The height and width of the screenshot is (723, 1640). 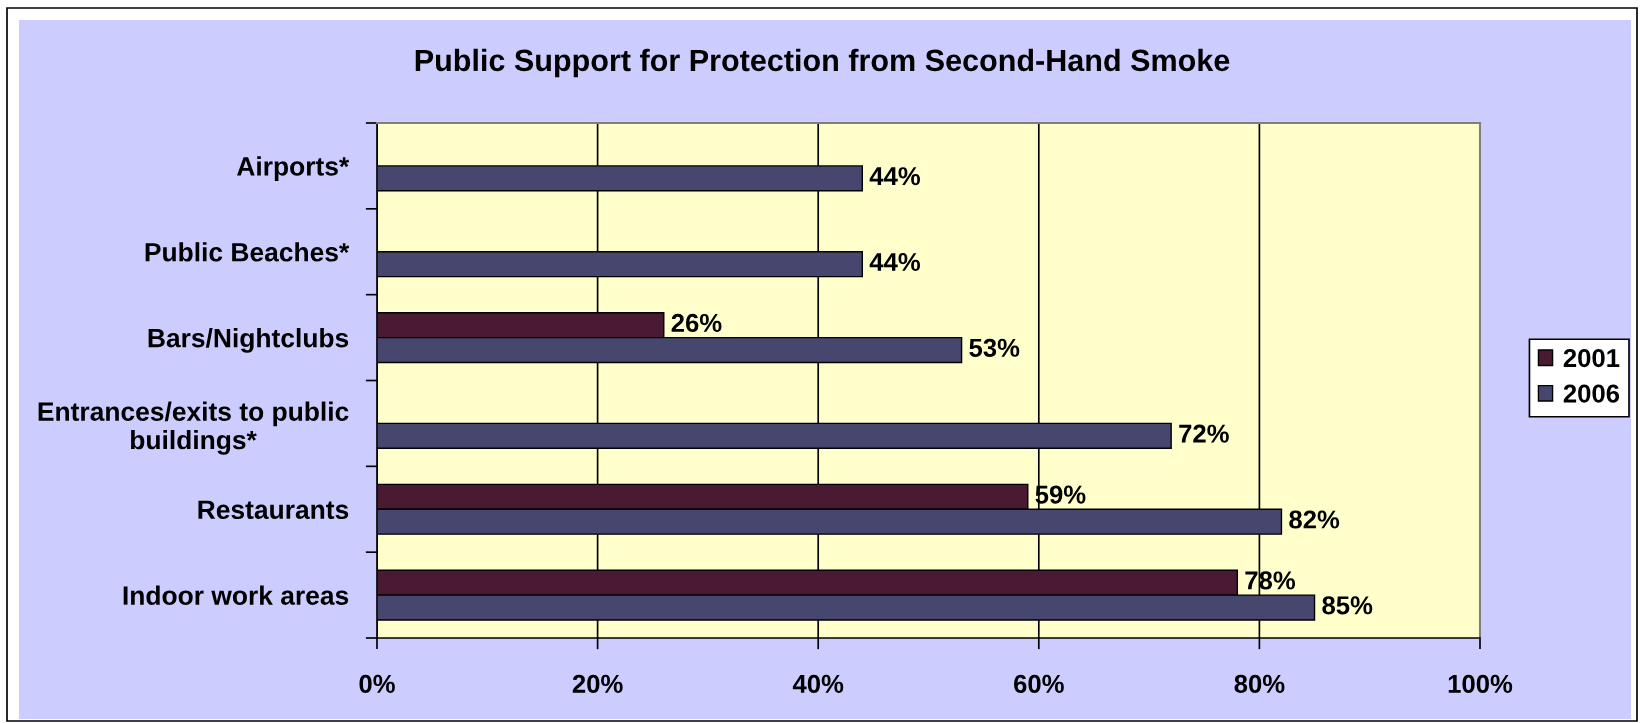 What do you see at coordinates (1480, 683) in the screenshot?
I see `x-tick-label: 100%` at bounding box center [1480, 683].